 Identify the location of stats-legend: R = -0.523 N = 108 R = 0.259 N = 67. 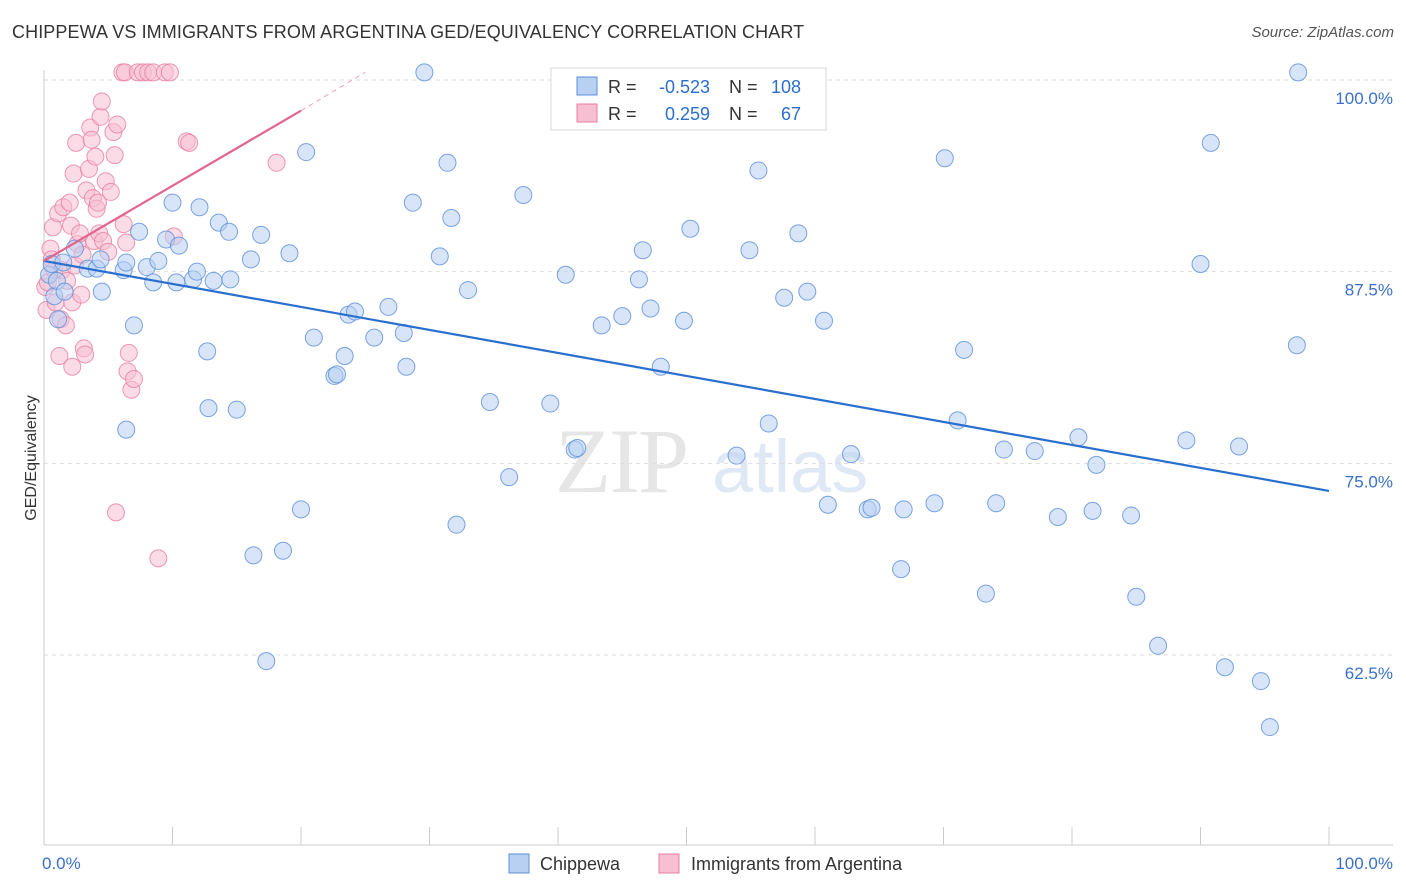
(688, 99).